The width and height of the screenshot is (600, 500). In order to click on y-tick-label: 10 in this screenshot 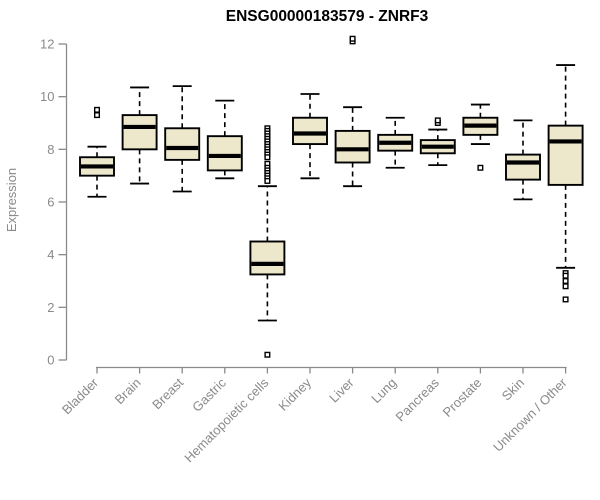, I will do `click(47, 96)`.